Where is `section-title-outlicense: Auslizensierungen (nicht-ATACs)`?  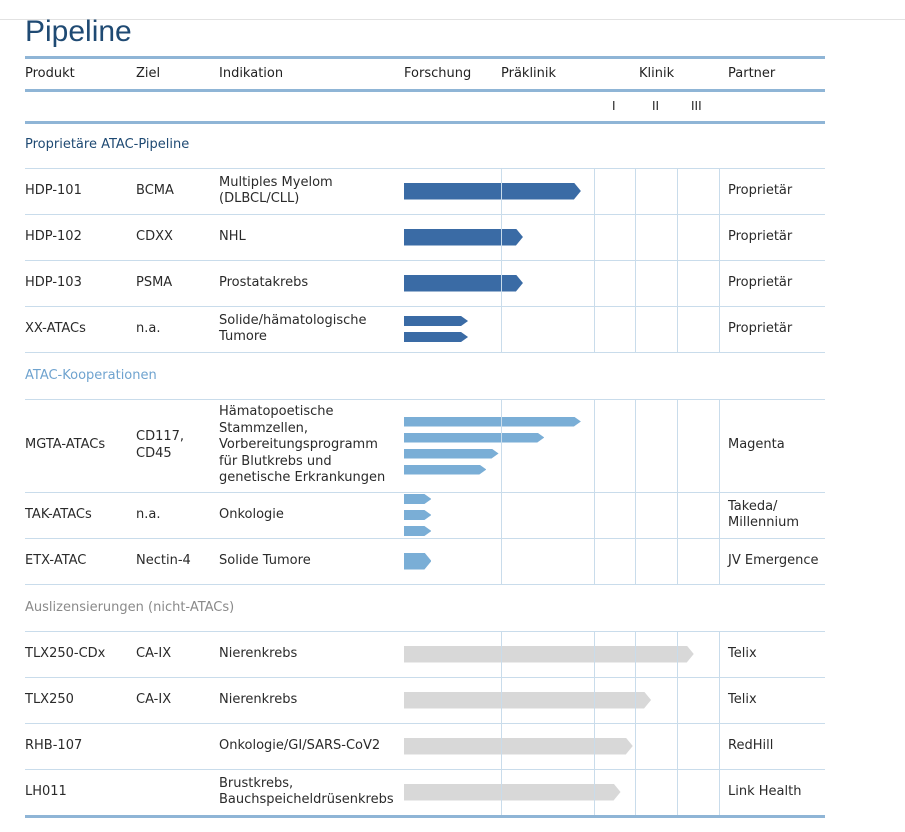 section-title-outlicense: Auslizensierungen (nicht-ATACs) is located at coordinates (130, 607).